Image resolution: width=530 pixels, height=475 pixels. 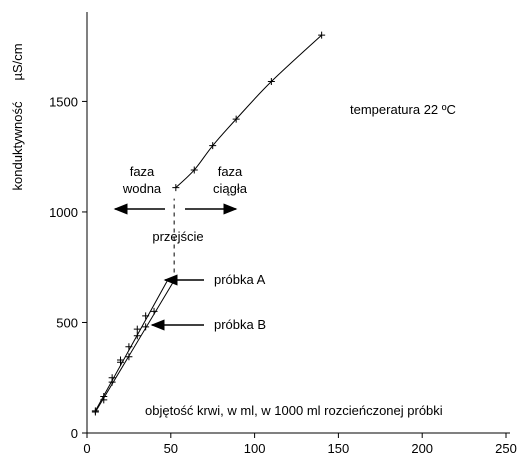 I want to click on przejscie-label: przejście, so click(x=177, y=236).